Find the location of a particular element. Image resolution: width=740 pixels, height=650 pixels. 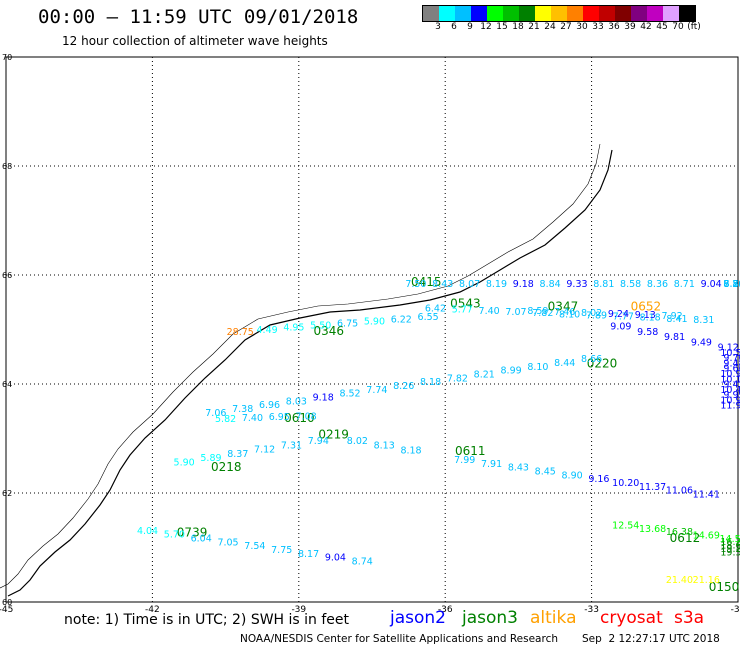

wave-height-value: 8.80 is located at coordinates (731, 284).